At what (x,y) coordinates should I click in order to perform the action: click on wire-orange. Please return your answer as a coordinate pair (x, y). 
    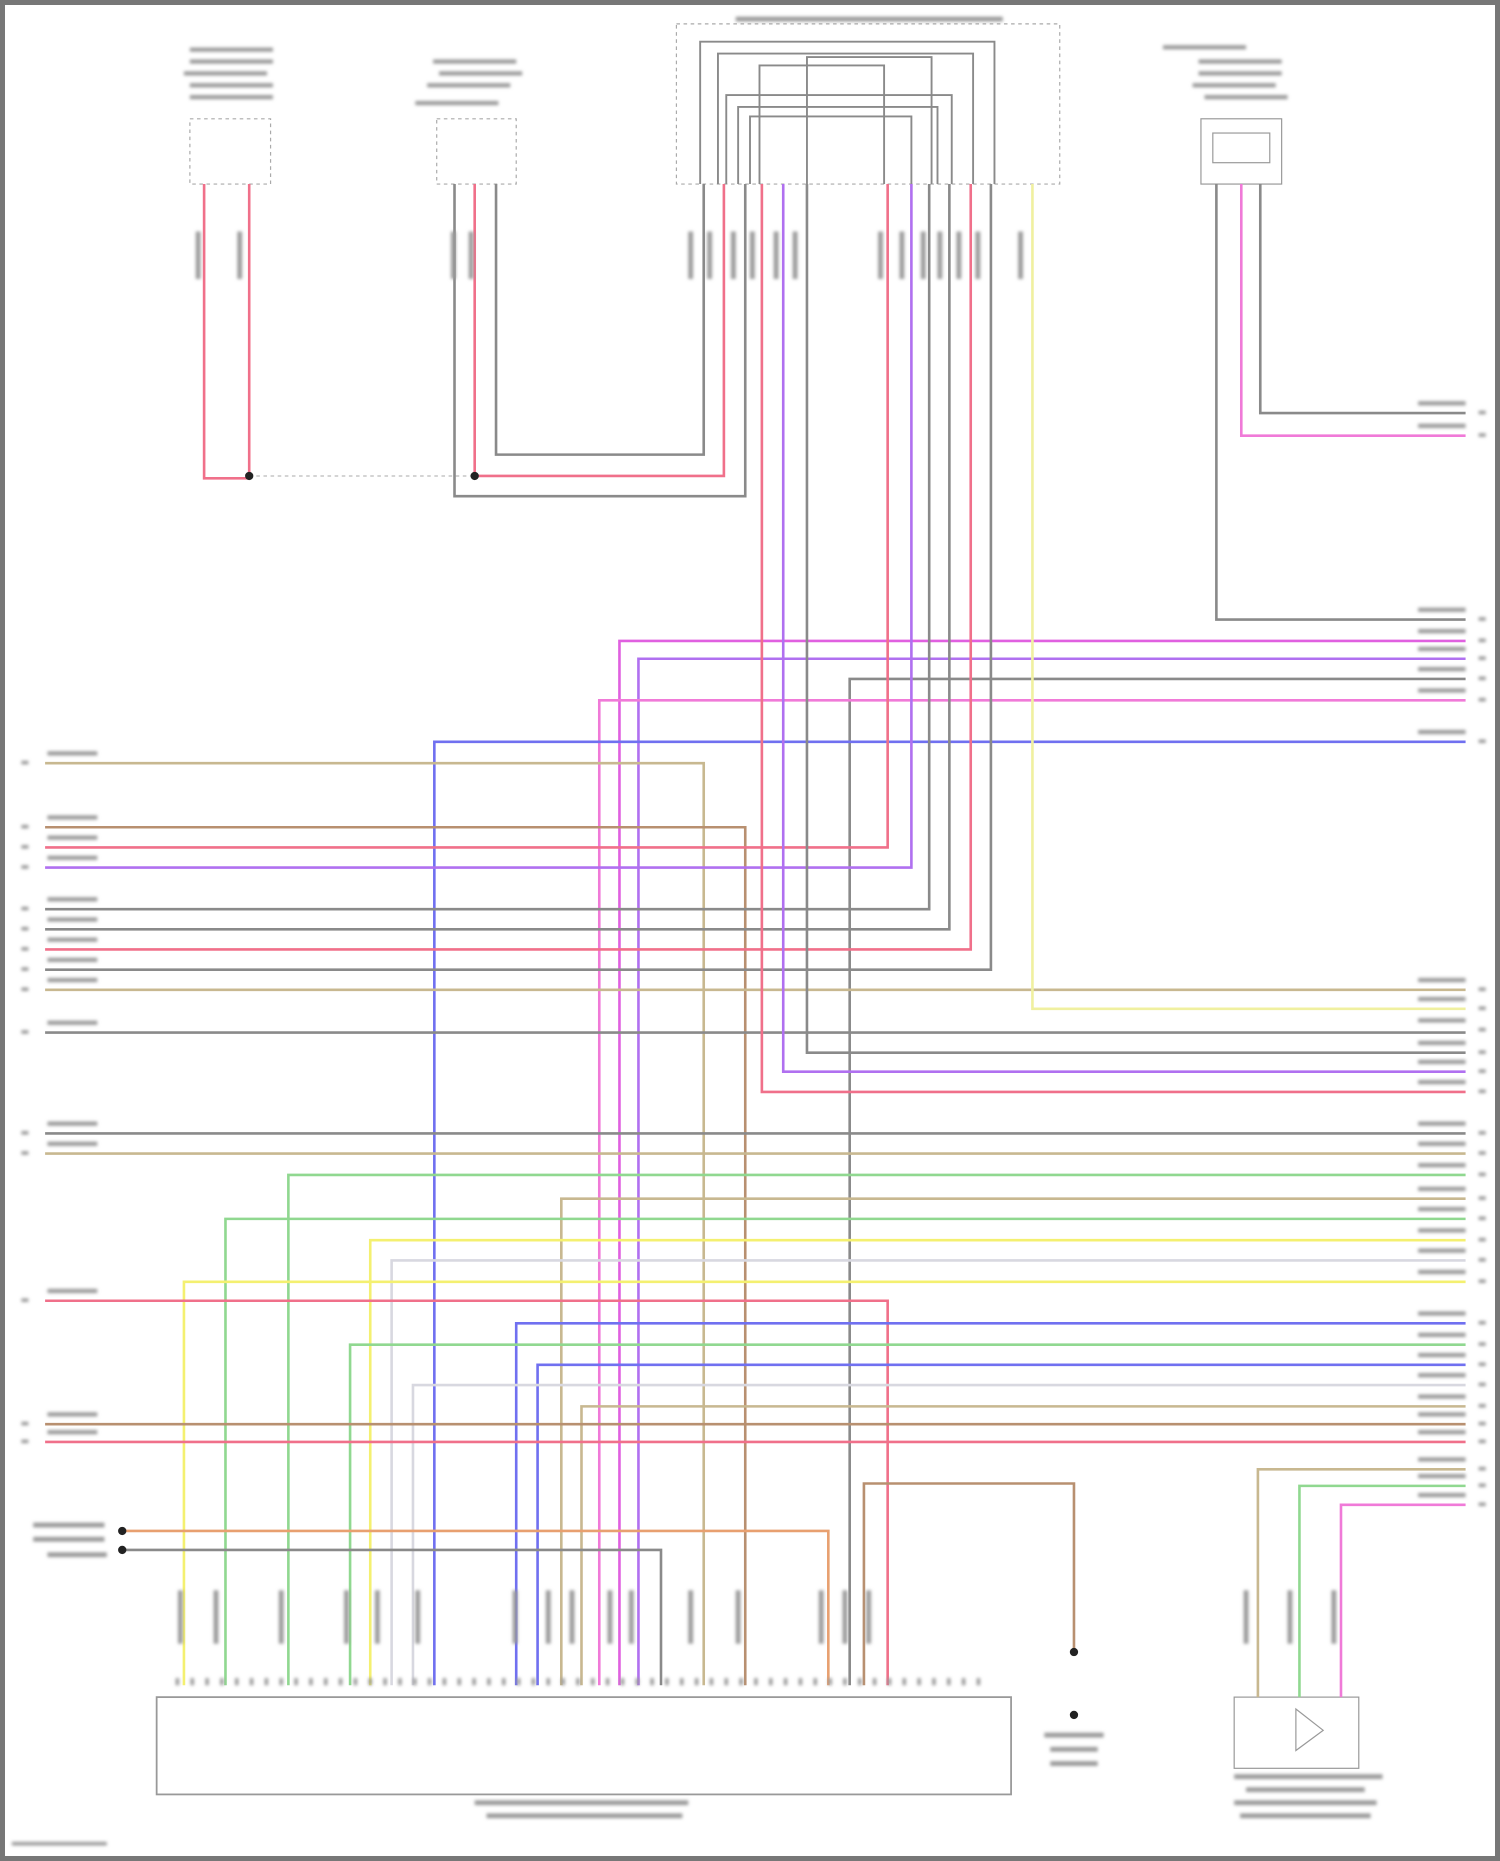
    Looking at the image, I should click on (476, 1607).